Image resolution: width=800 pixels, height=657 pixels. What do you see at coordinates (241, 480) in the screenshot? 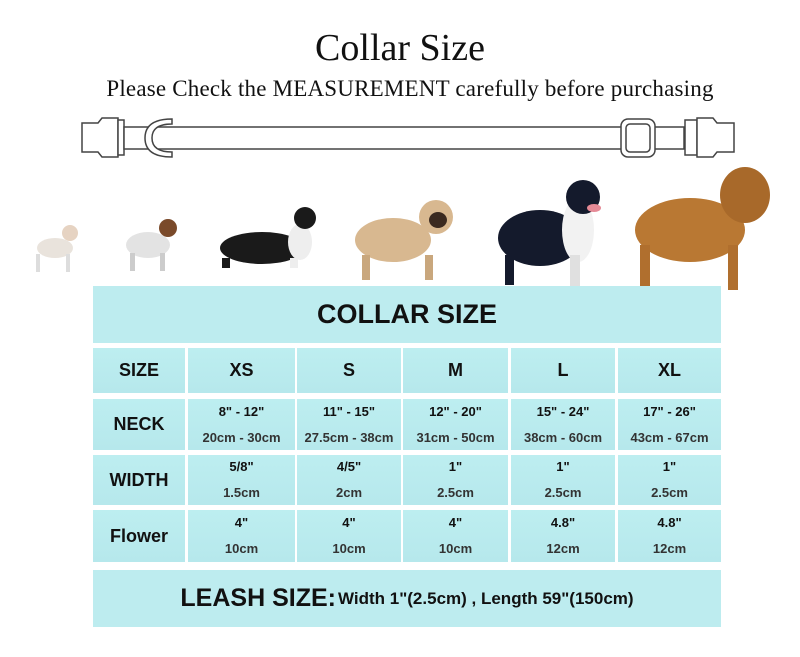
I see `table-cell: 5/8" 1.5cm` at bounding box center [241, 480].